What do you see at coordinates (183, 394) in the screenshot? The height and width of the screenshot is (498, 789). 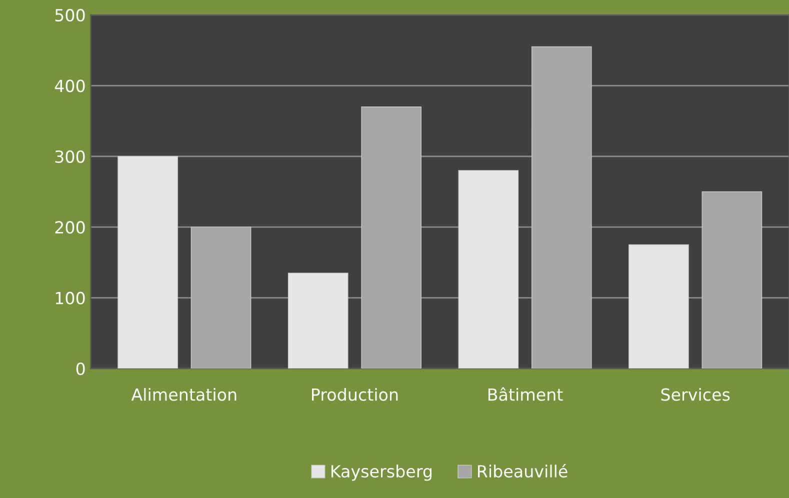 I see `x-tick-label: Alimentation` at bounding box center [183, 394].